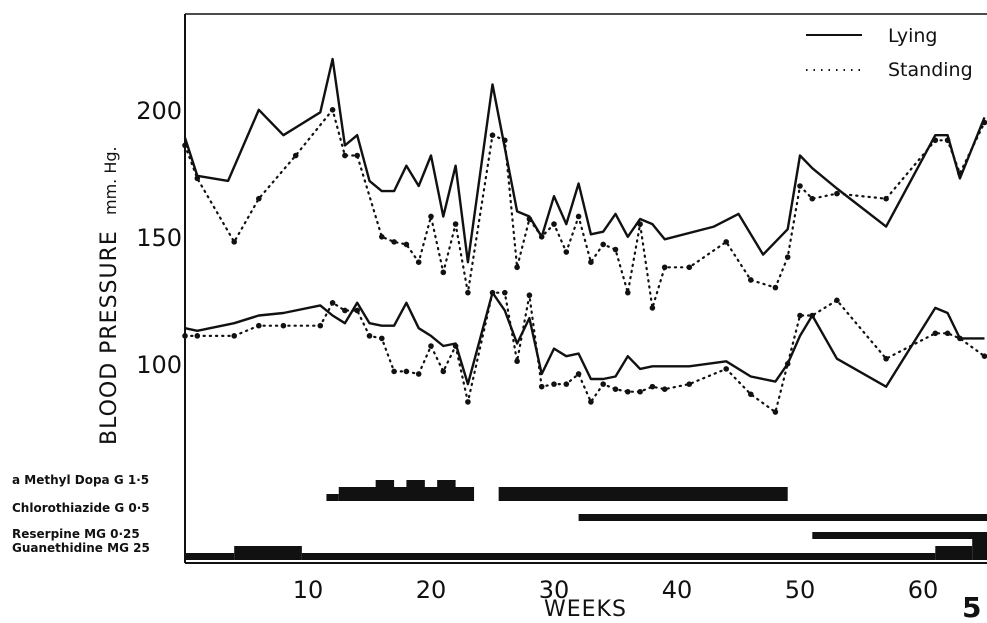 The image size is (987, 623). Describe the element at coordinates (81, 508) in the screenshot. I see `treatment-label: Chlorothiazide G 0·5` at that location.